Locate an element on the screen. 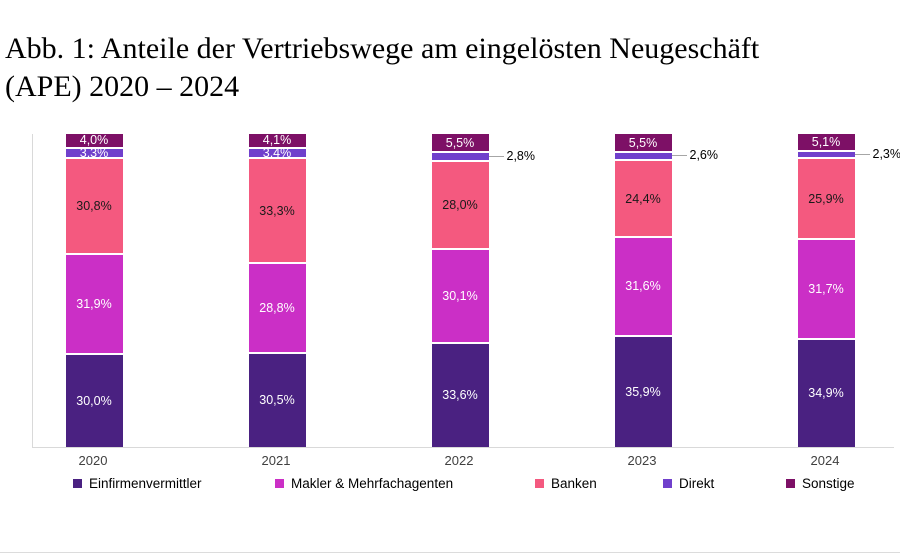 This screenshot has height=556, width=900. value-label: 28,8% is located at coordinates (277, 307).